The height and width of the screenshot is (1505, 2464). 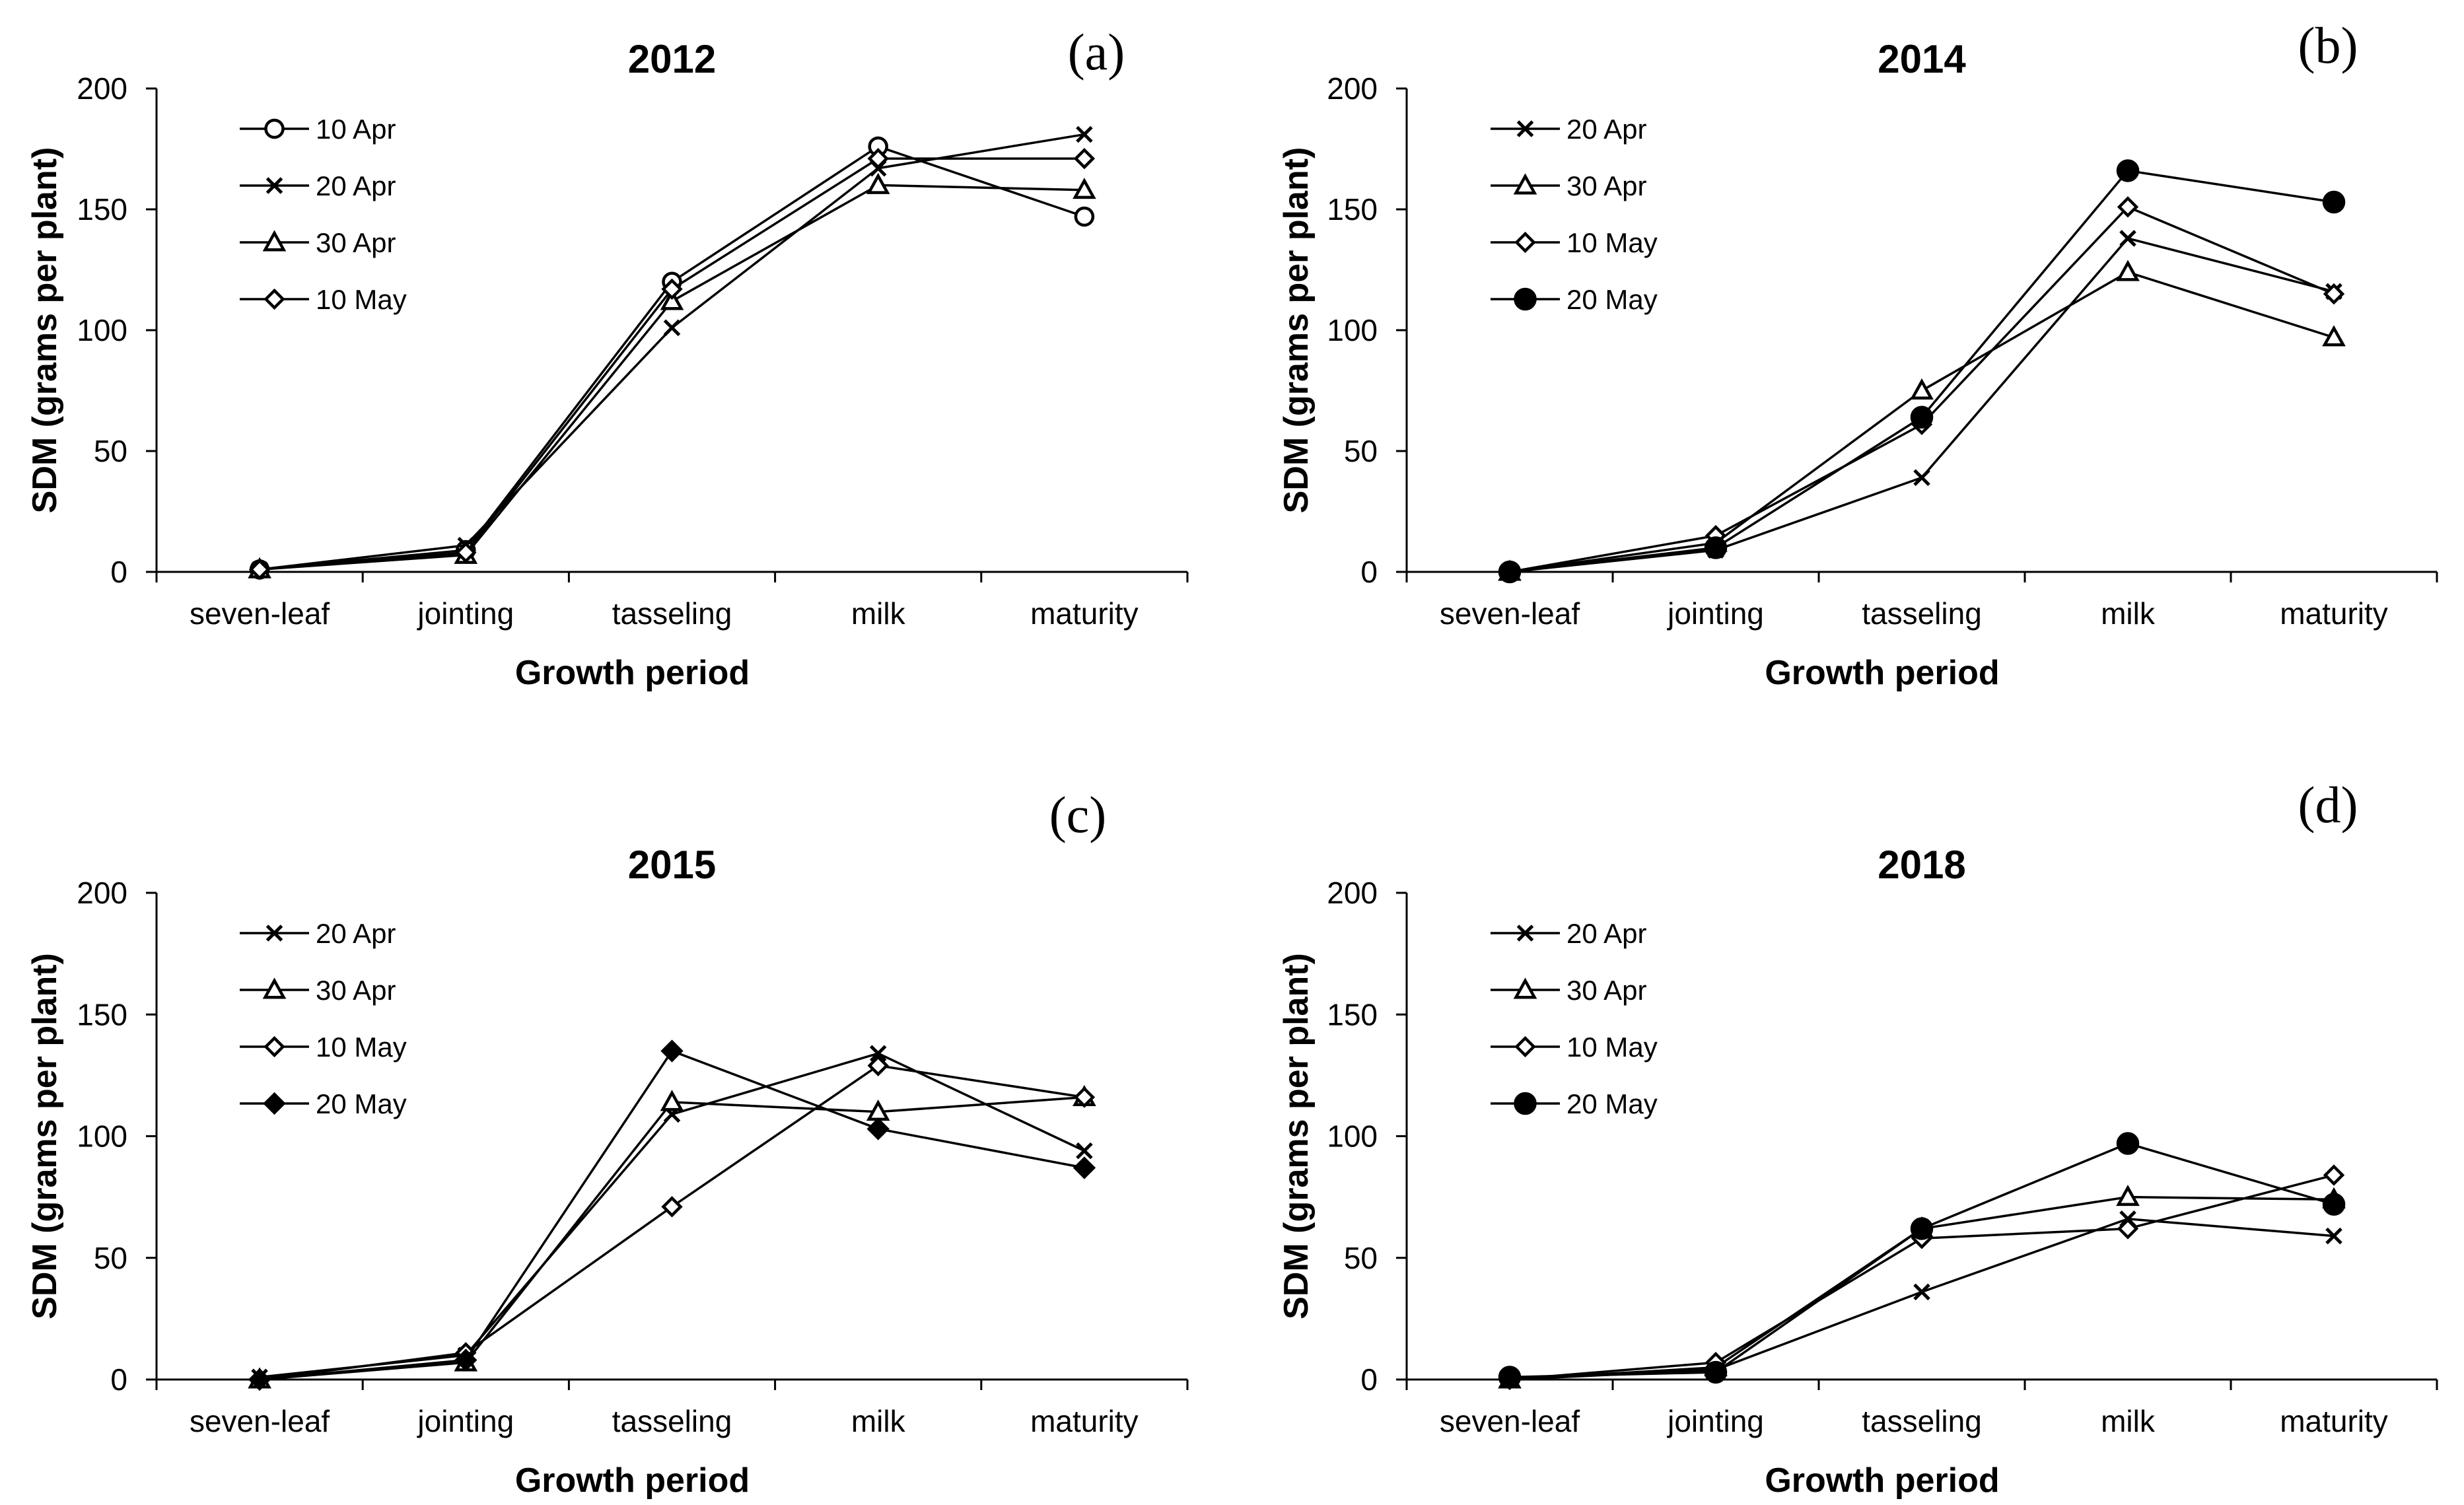 What do you see at coordinates (672, 1236) in the screenshot?
I see `series-30-apr` at bounding box center [672, 1236].